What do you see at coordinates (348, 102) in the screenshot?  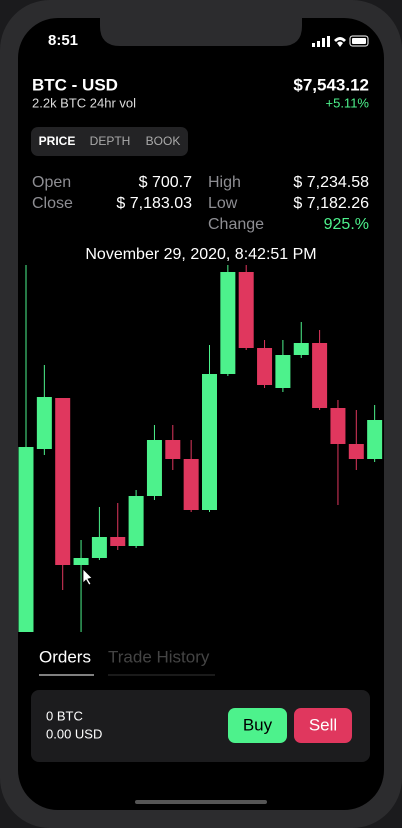 I see `change: +5.11%` at bounding box center [348, 102].